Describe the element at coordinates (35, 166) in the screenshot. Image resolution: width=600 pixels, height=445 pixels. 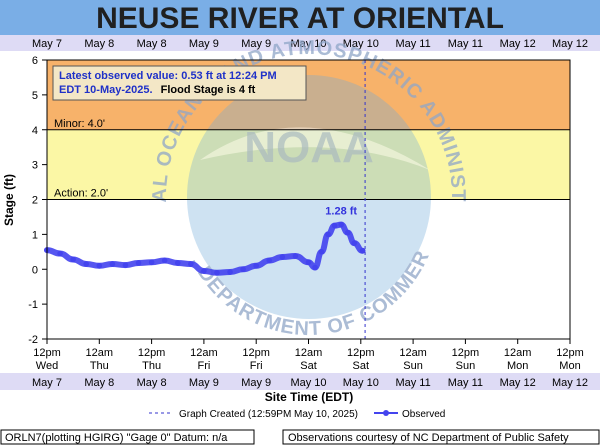
I see `y-tick-label: 3` at that location.